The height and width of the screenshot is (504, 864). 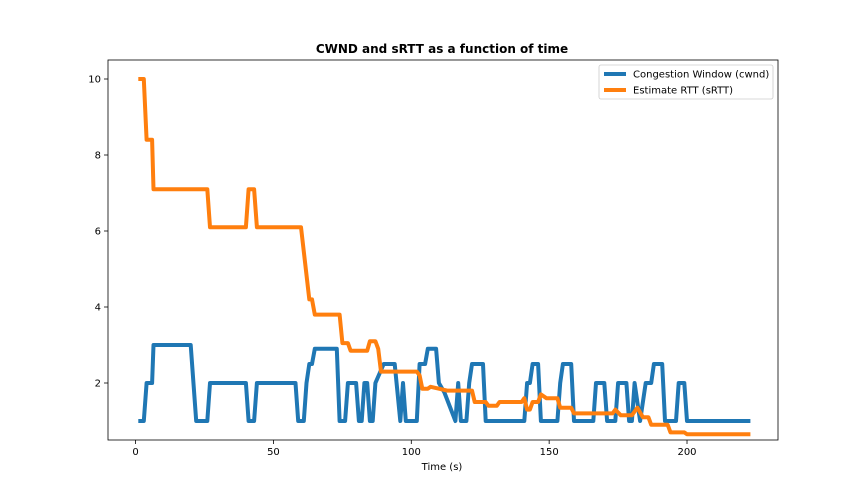 I want to click on y-tick-label: 6, so click(x=98, y=232).